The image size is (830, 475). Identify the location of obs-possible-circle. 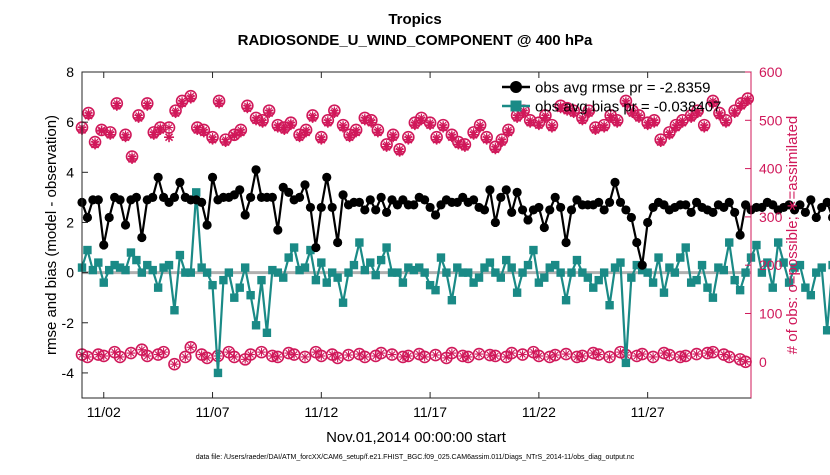
(653, 357).